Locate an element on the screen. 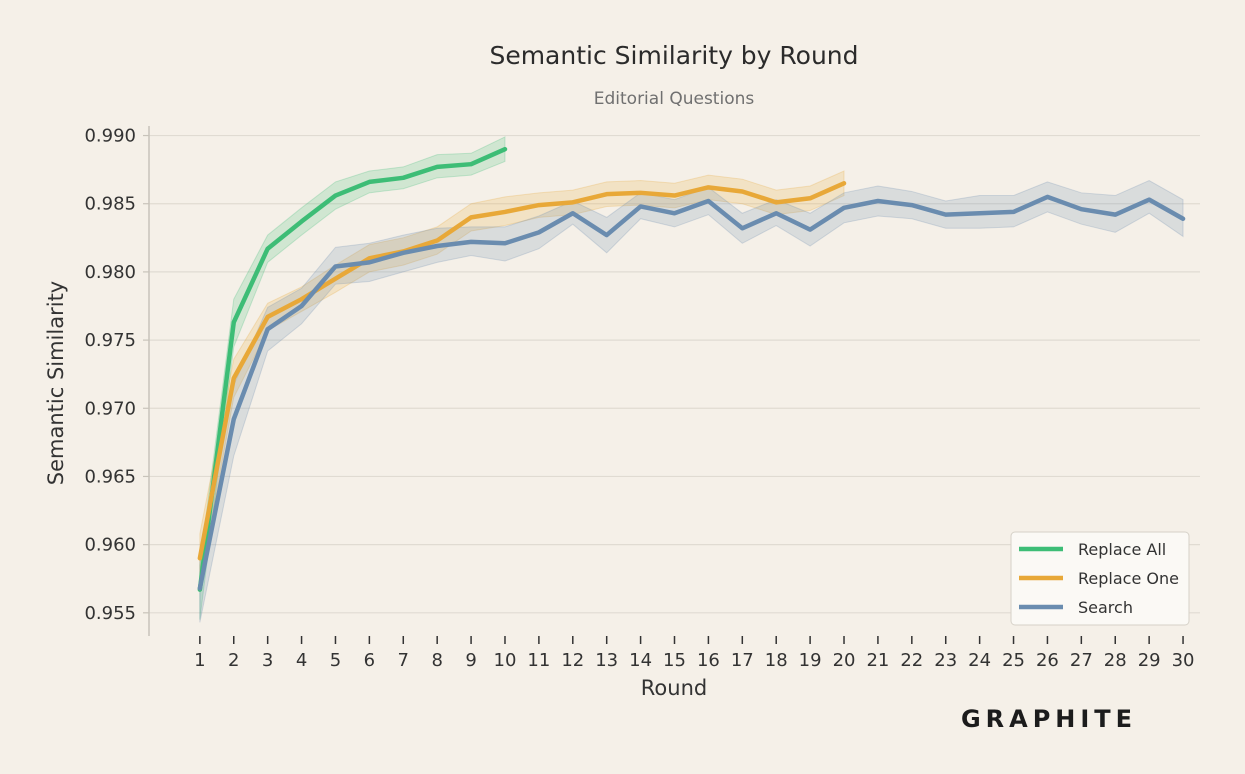 This screenshot has width=1245, height=774. y-tick-labels: 0.955 0.960 0.965 0.970 0.975 0.980 0.985 0.990 is located at coordinates (116, 375).